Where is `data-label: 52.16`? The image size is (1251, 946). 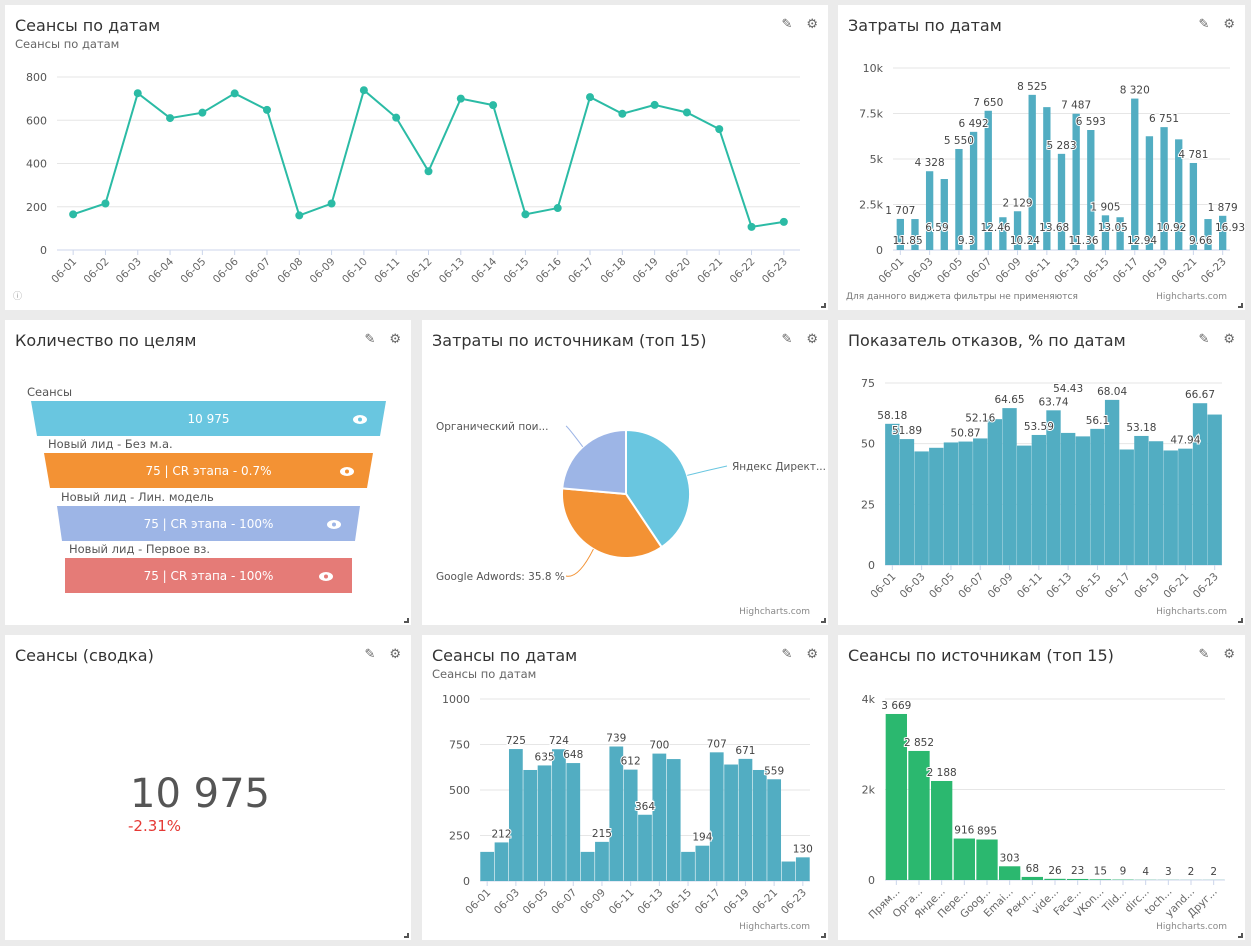
data-label: 52.16 is located at coordinates (980, 418).